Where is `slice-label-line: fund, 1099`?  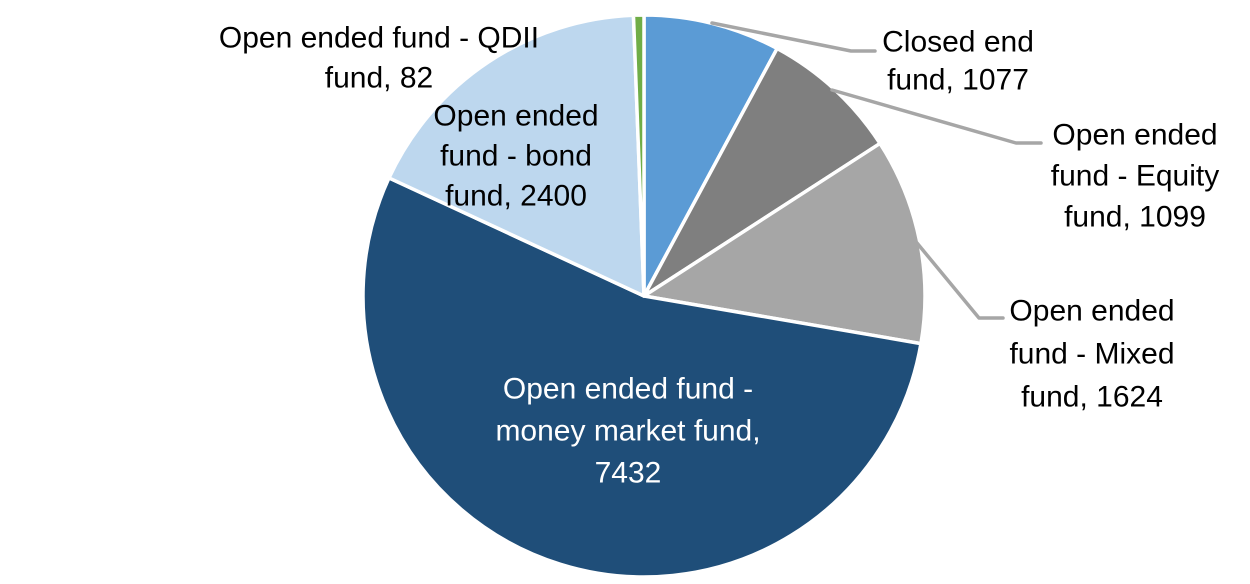 slice-label-line: fund, 1099 is located at coordinates (1135, 217).